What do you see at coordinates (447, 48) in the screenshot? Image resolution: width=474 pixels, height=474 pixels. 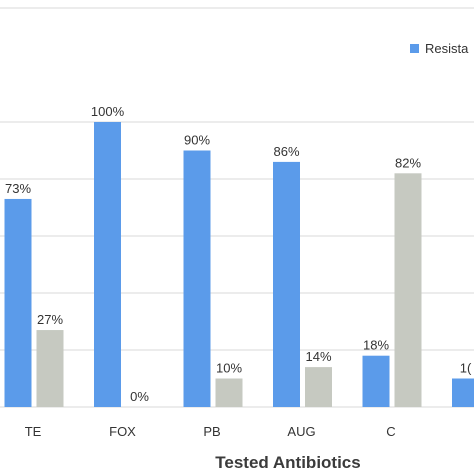 I see `legend-label-resistant: Resista` at bounding box center [447, 48].